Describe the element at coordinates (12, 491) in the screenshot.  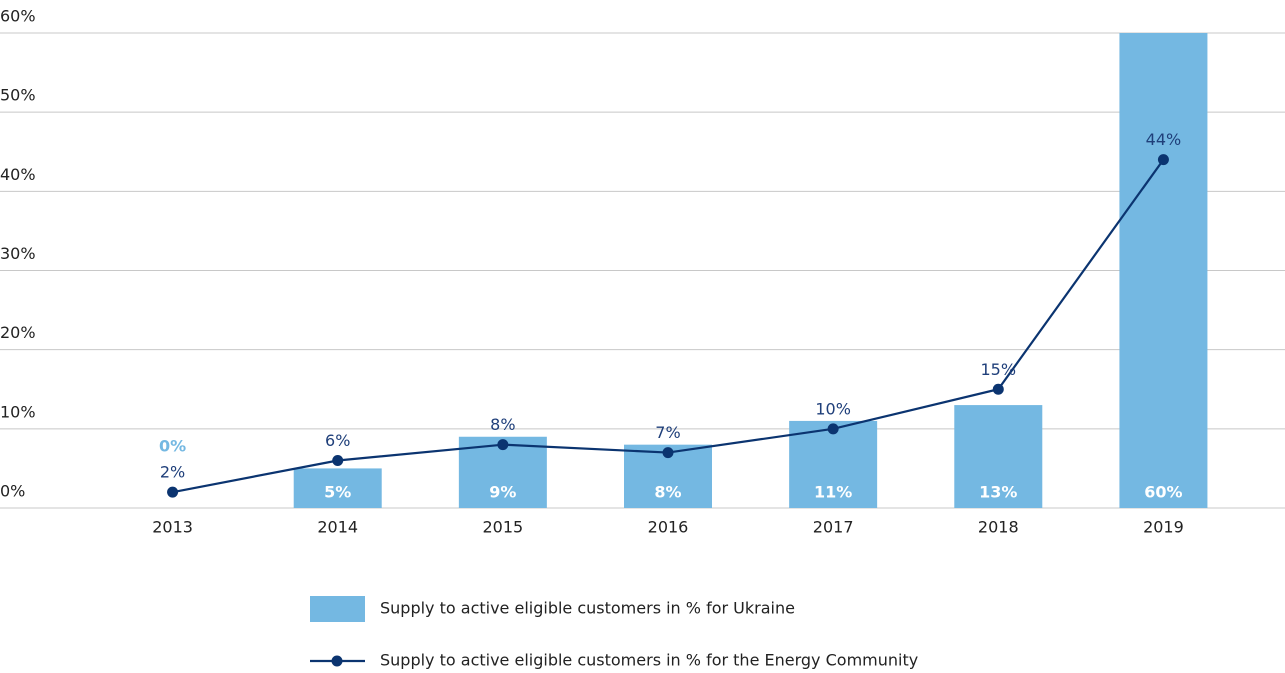
I see `y-tick-label: 0%` at that location.